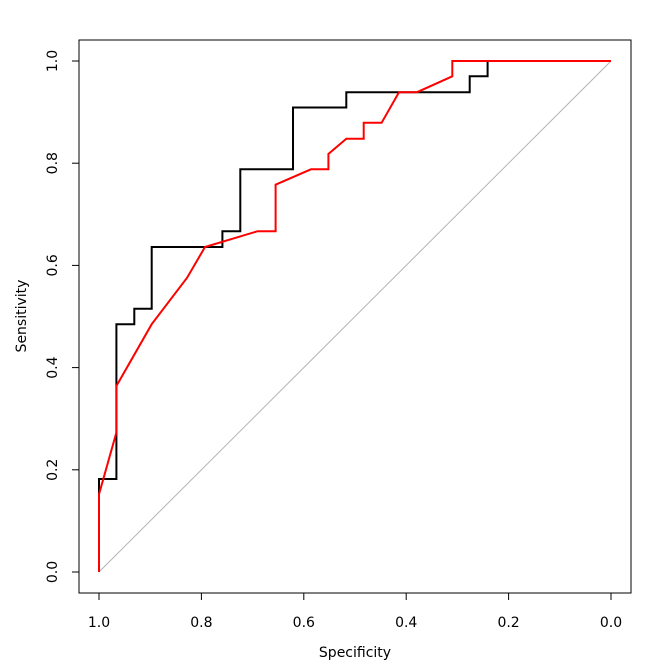 The height and width of the screenshot is (672, 672). I want to click on x-tick-label: 0.0, so click(611, 623).